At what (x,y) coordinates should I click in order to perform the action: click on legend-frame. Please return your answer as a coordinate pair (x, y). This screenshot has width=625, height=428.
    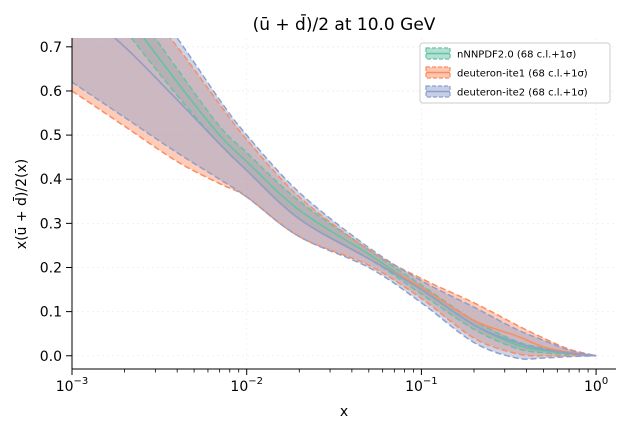
    Looking at the image, I should click on (515, 73).